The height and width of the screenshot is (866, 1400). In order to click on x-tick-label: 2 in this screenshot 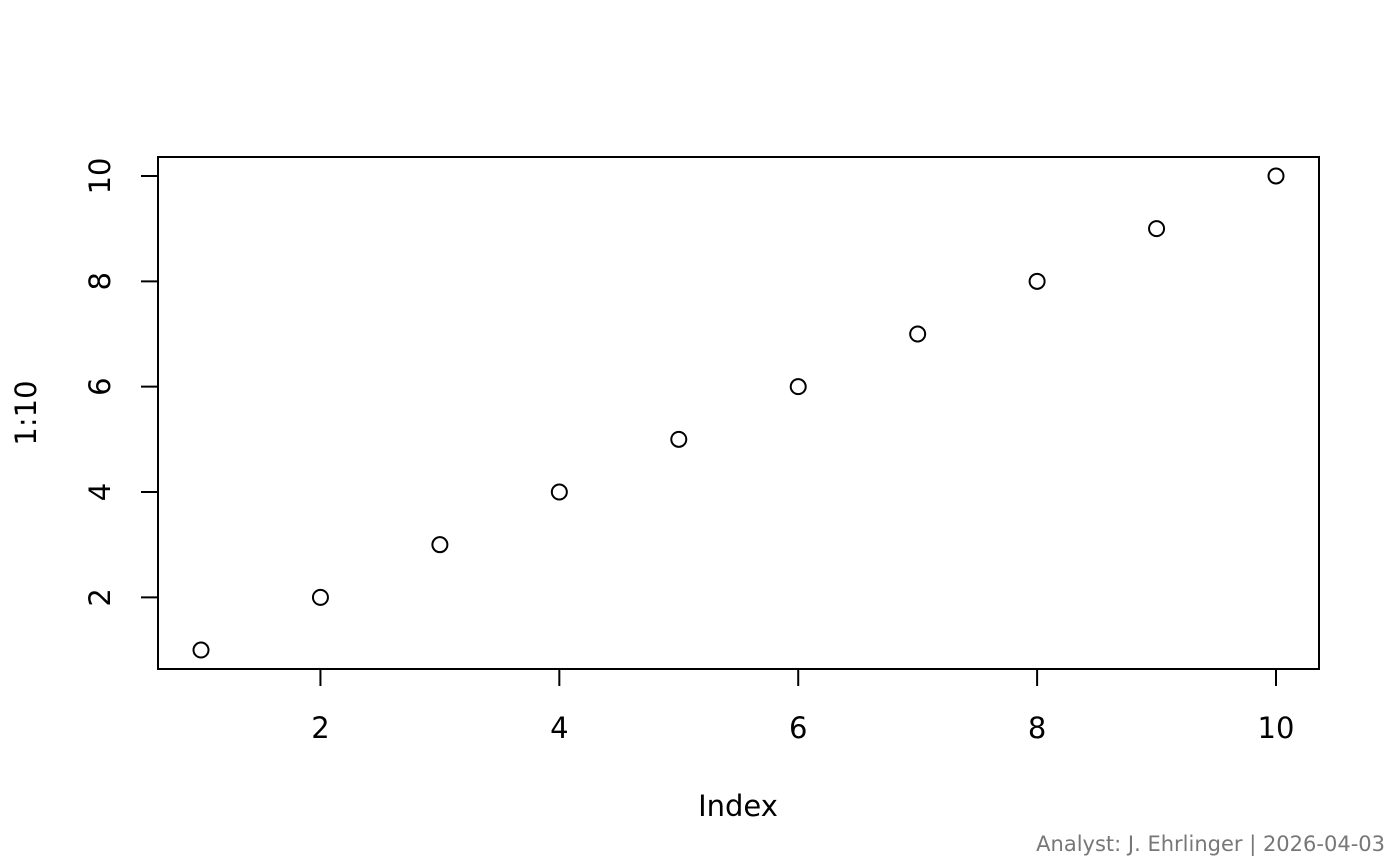, I will do `click(320, 728)`.